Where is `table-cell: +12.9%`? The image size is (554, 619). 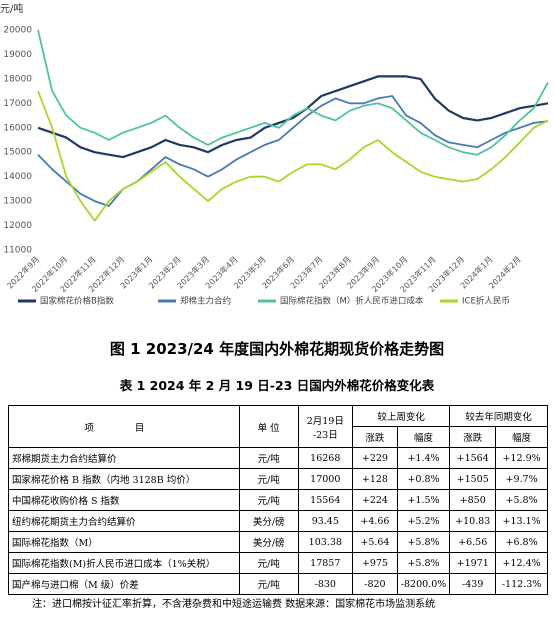
table-cell: +12.9% is located at coordinates (521, 458).